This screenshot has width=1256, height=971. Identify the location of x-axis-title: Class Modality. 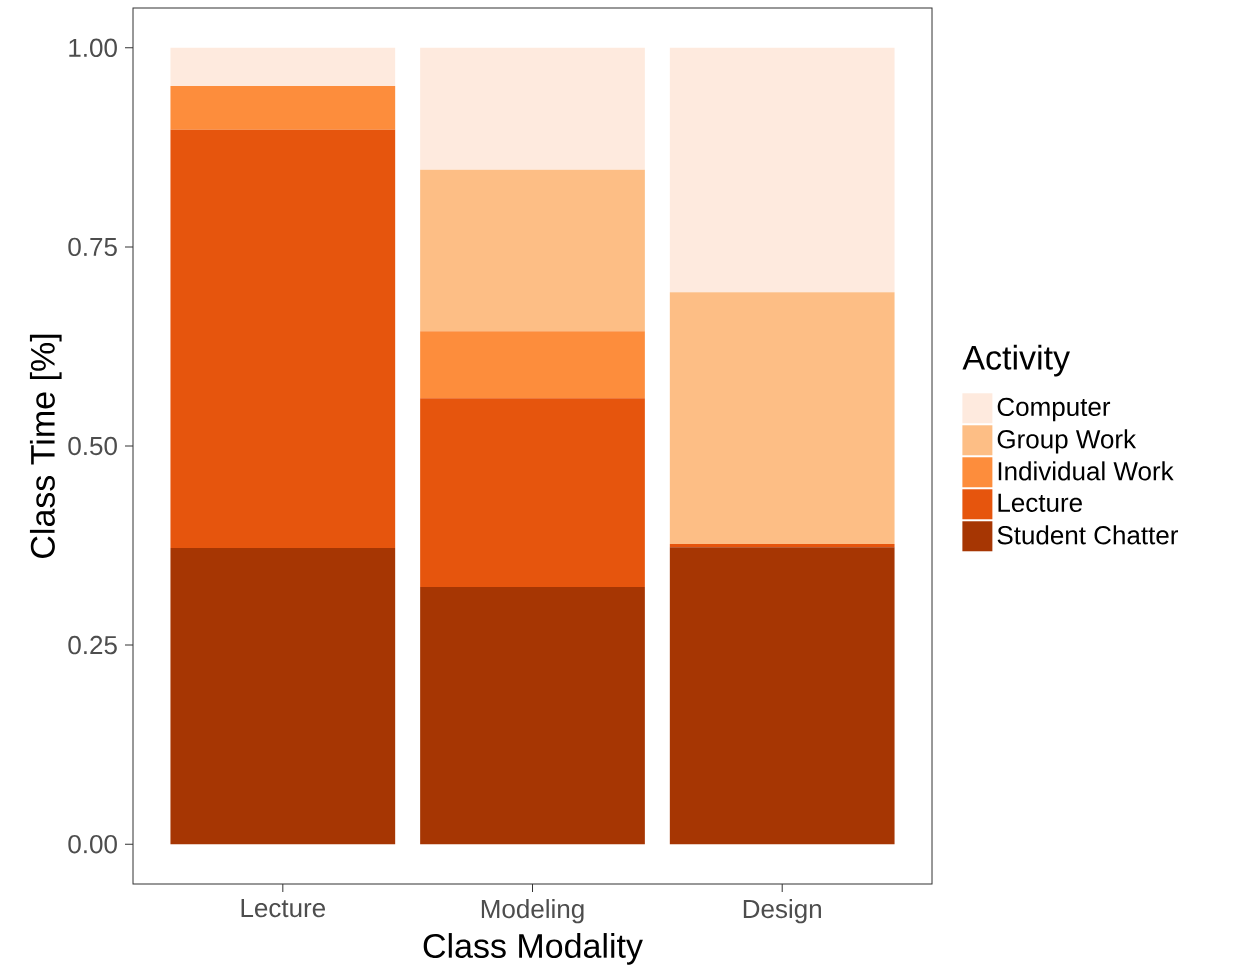
(533, 948).